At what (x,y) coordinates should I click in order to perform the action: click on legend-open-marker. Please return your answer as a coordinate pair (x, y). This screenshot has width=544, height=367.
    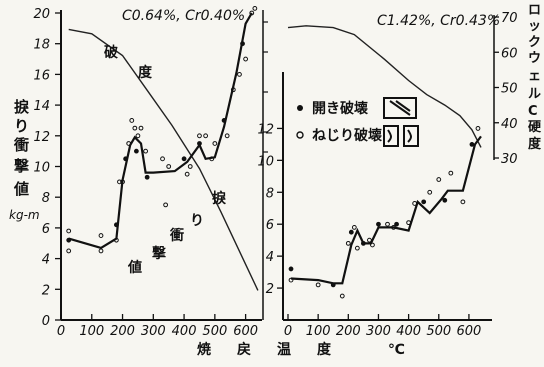
    Looking at the image, I should click on (300, 135).